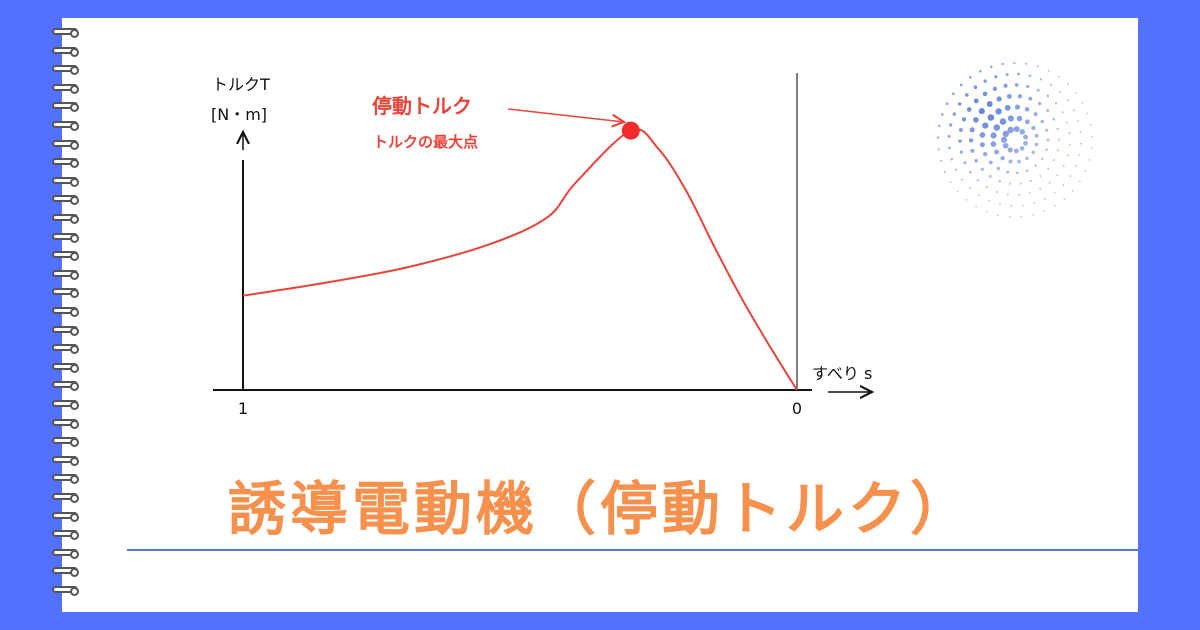 Image resolution: width=1200 pixels, height=630 pixels. What do you see at coordinates (842, 373) in the screenshot?
I see `x-axis-label: すべり s` at bounding box center [842, 373].